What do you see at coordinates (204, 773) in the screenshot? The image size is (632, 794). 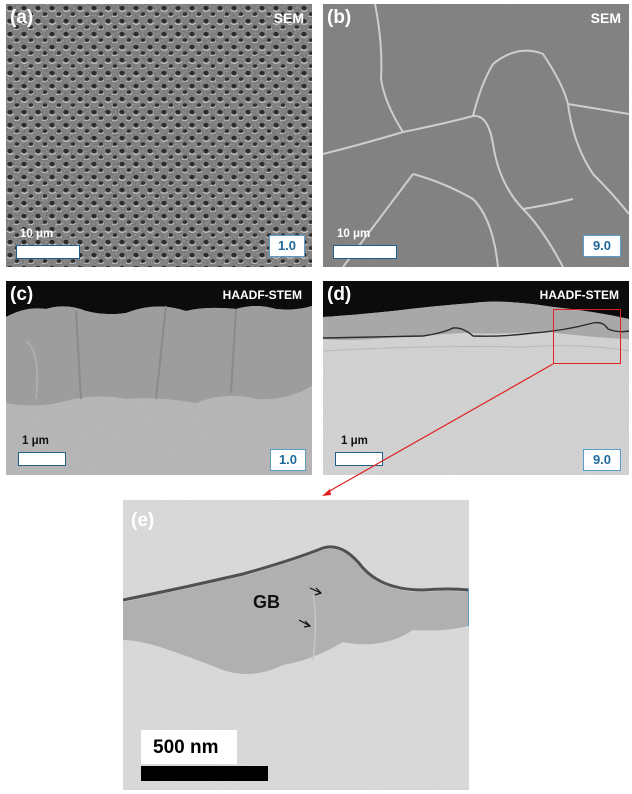 I see `panel-e-scale-bar` at bounding box center [204, 773].